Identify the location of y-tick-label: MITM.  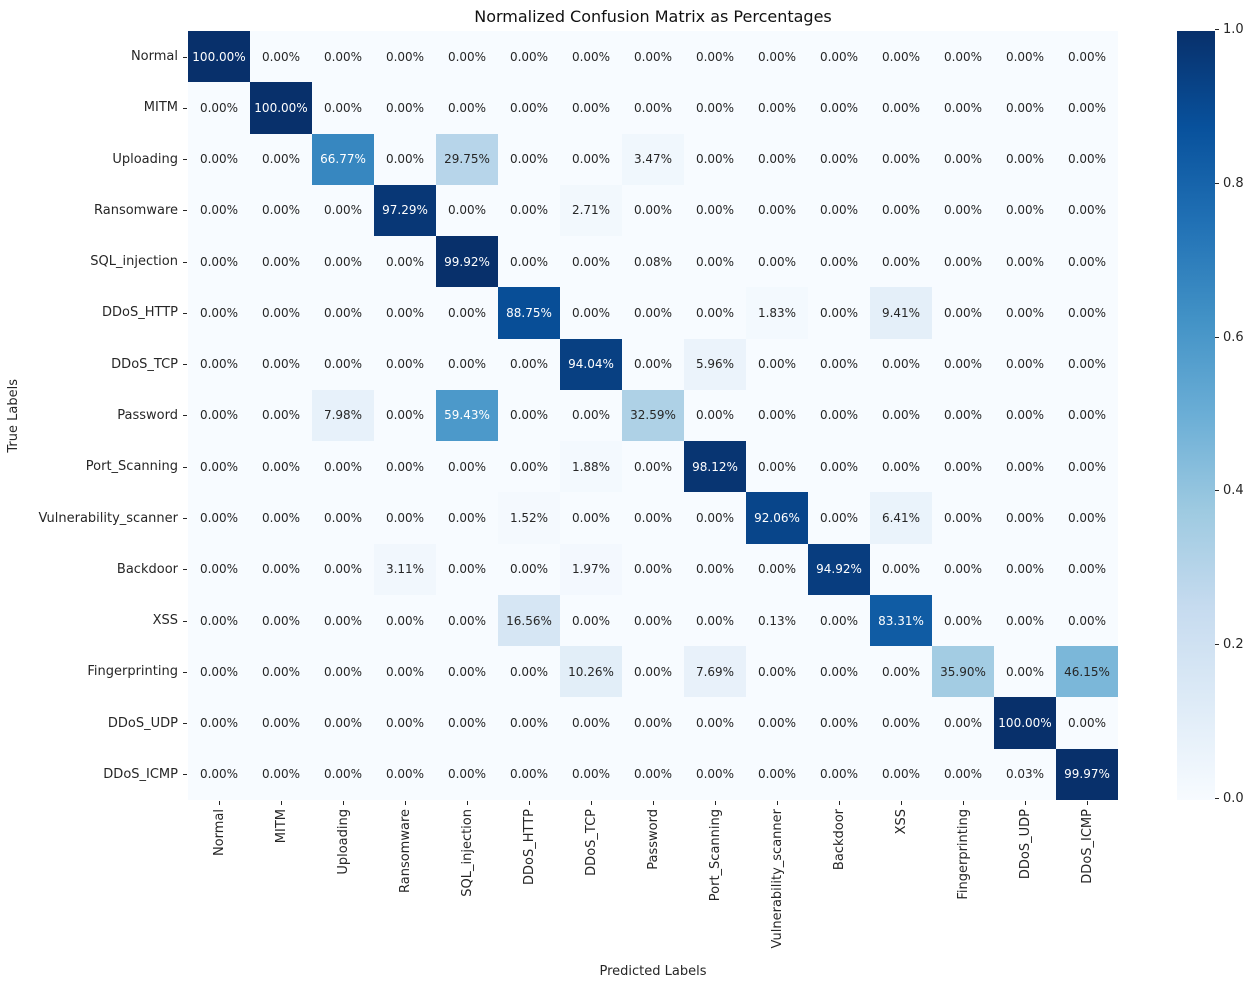
(94, 107).